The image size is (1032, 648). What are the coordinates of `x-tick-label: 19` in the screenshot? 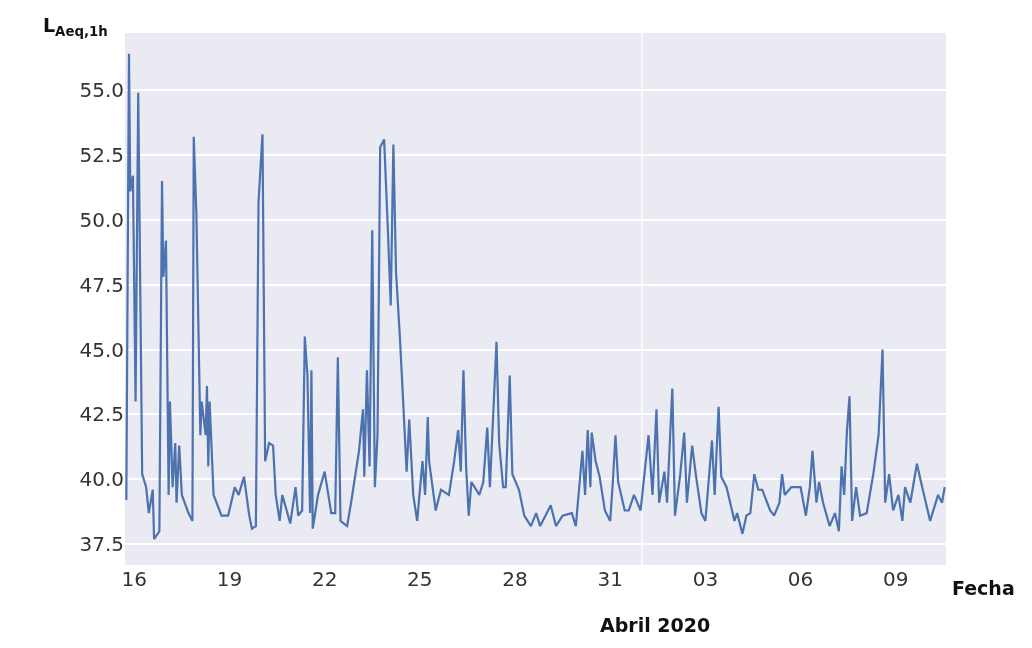 It's located at (229, 579).